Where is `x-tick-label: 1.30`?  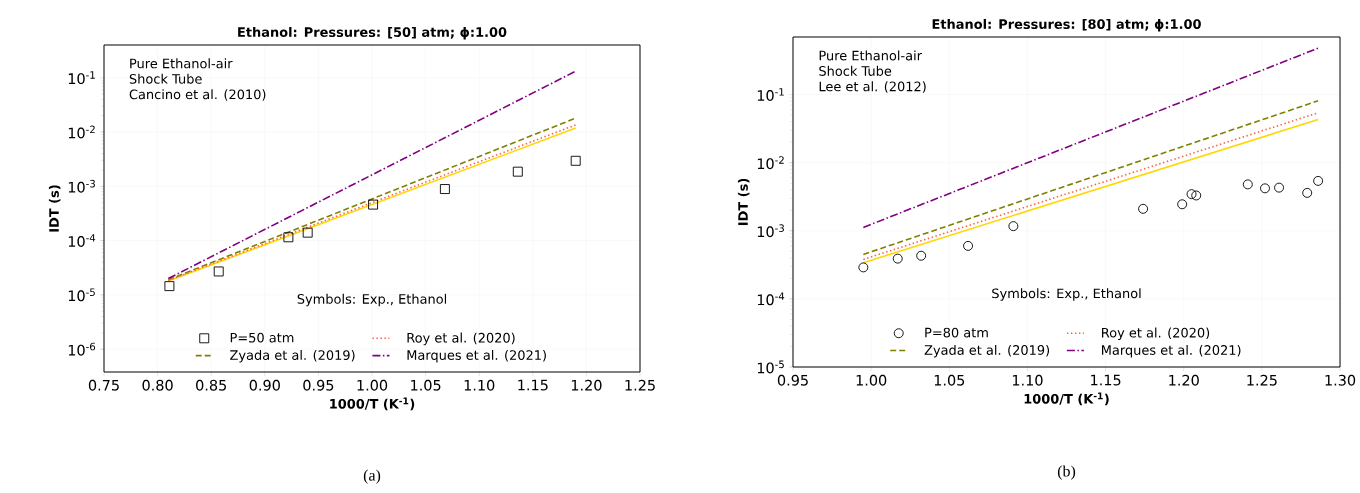
x-tick-label: 1.30 is located at coordinates (1340, 380).